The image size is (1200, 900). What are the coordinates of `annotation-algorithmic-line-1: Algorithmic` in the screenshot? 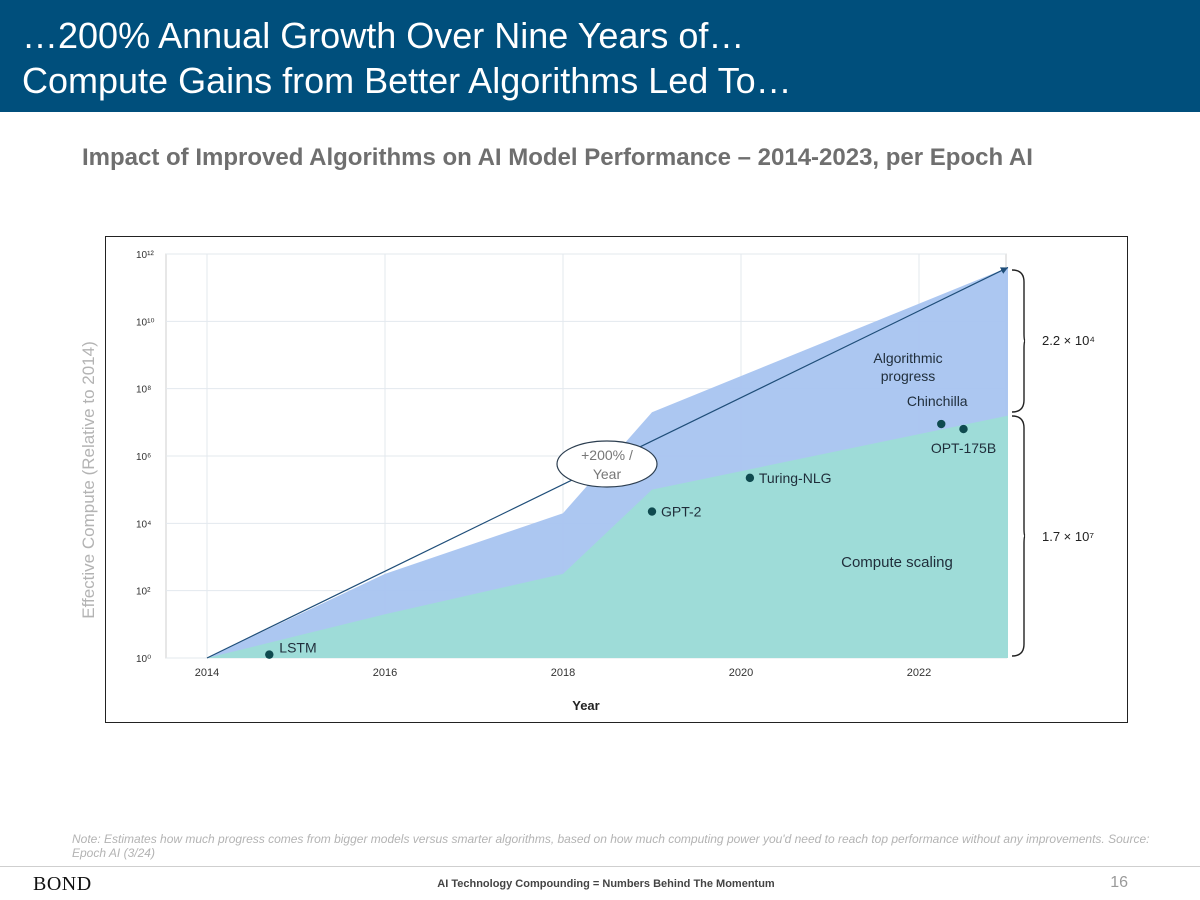 It's located at (907, 358).